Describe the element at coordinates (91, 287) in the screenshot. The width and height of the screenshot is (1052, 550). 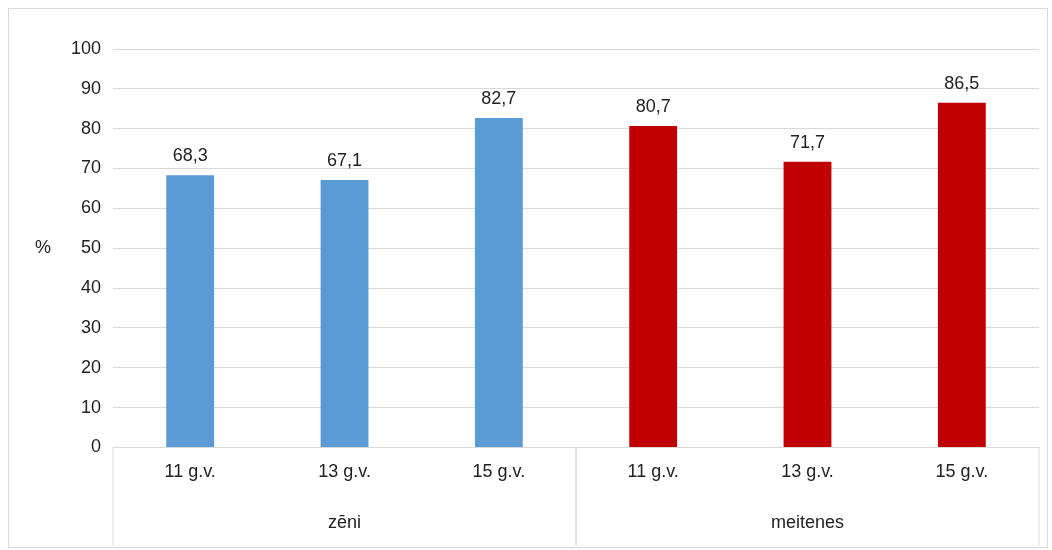
I see `y-tick-label: 40` at that location.